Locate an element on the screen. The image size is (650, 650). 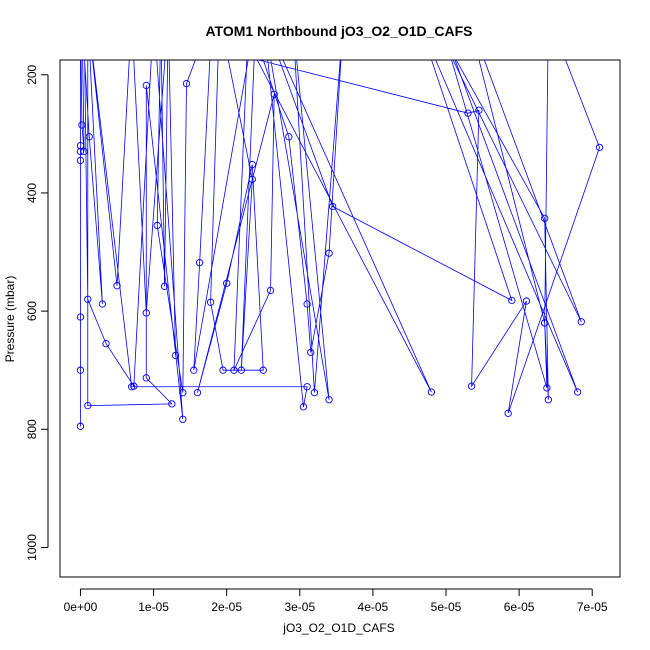
y-tick-label: 200 is located at coordinates (32, 74).